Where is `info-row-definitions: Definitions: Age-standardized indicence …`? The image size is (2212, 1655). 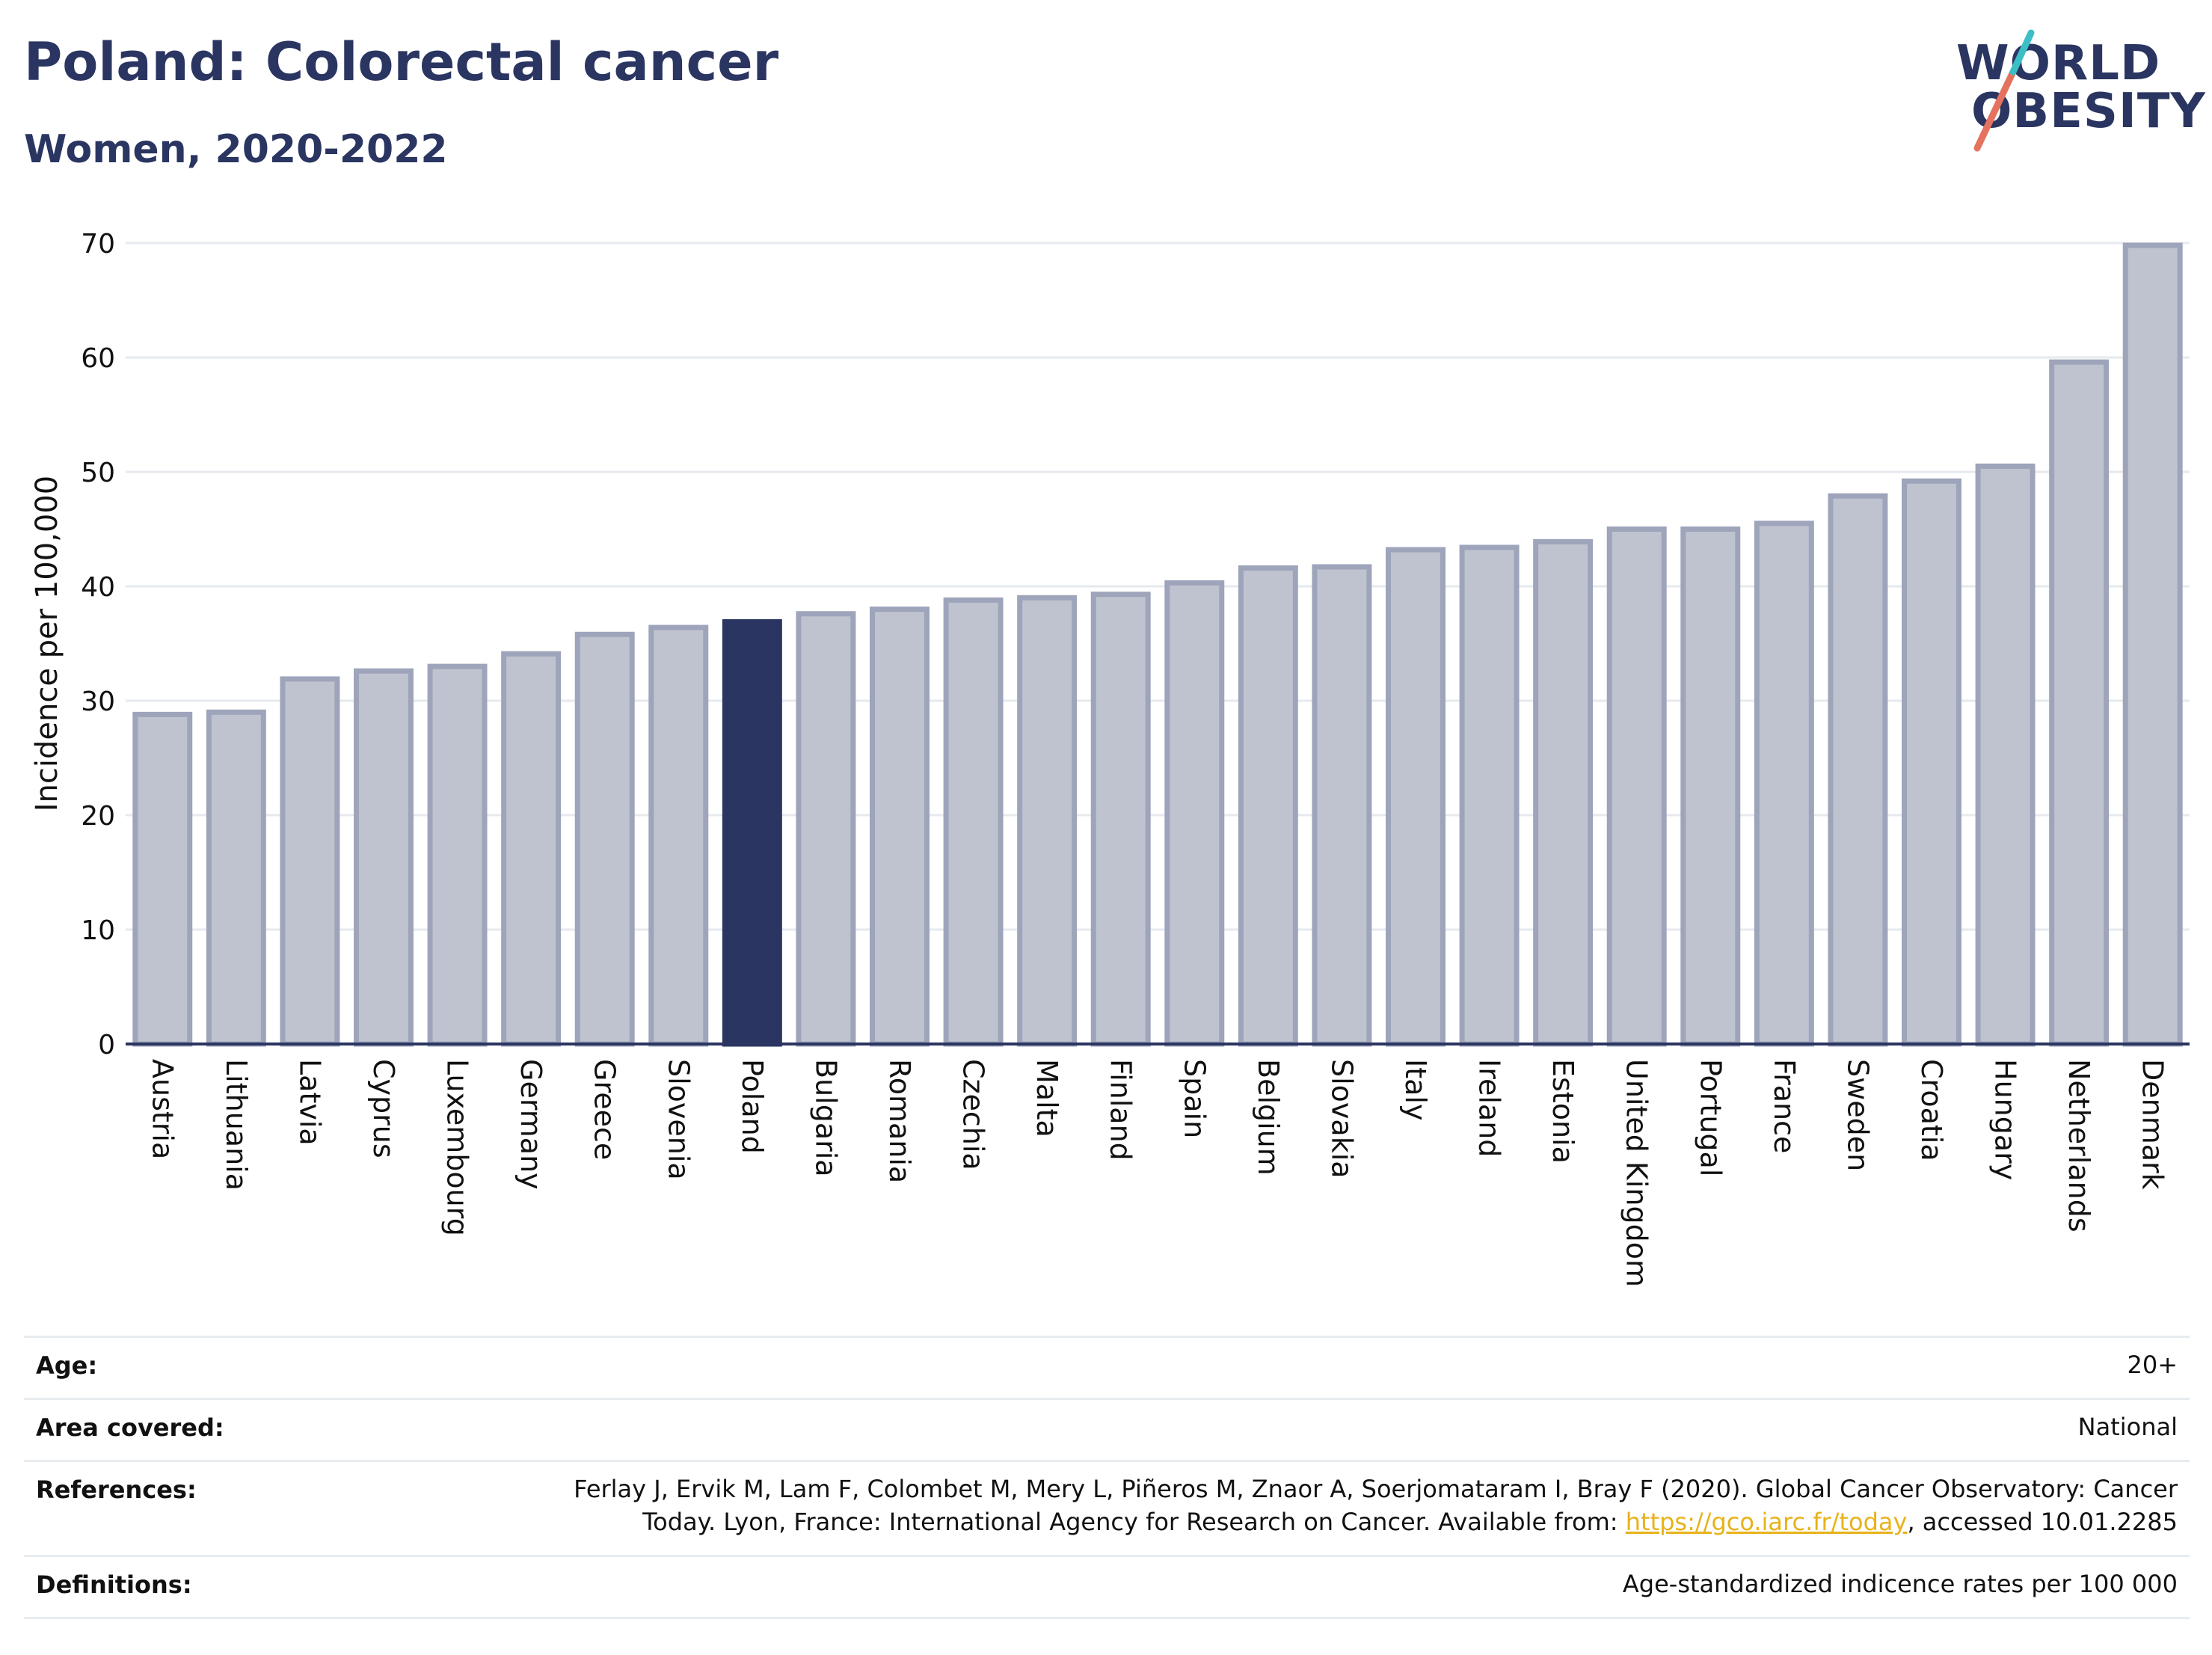 info-row-definitions: Definitions: Age-standardized indicence … is located at coordinates (1107, 1587).